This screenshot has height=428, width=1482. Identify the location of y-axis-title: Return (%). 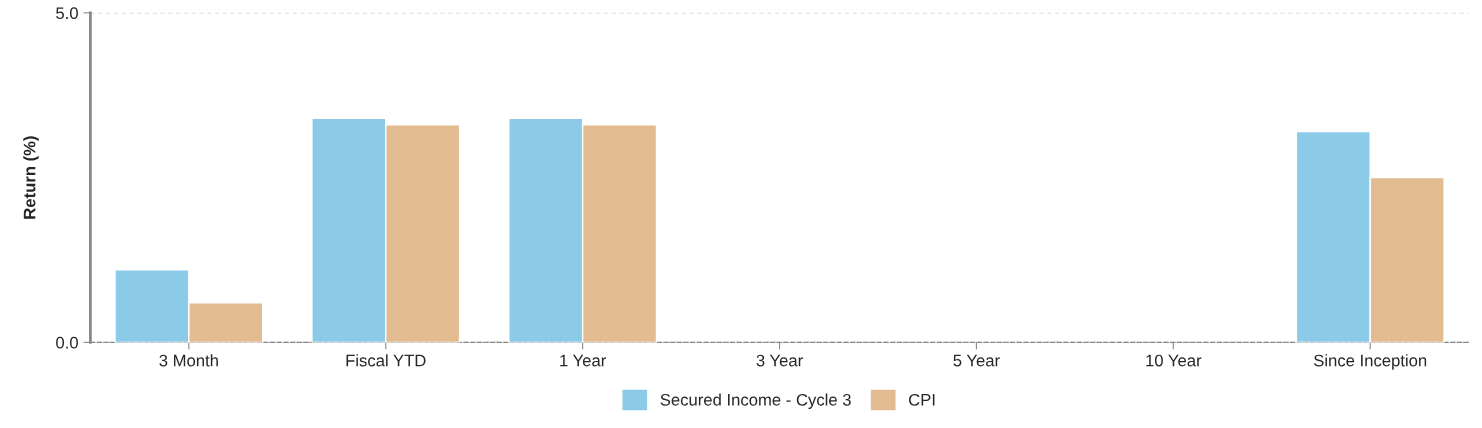
(31, 177).